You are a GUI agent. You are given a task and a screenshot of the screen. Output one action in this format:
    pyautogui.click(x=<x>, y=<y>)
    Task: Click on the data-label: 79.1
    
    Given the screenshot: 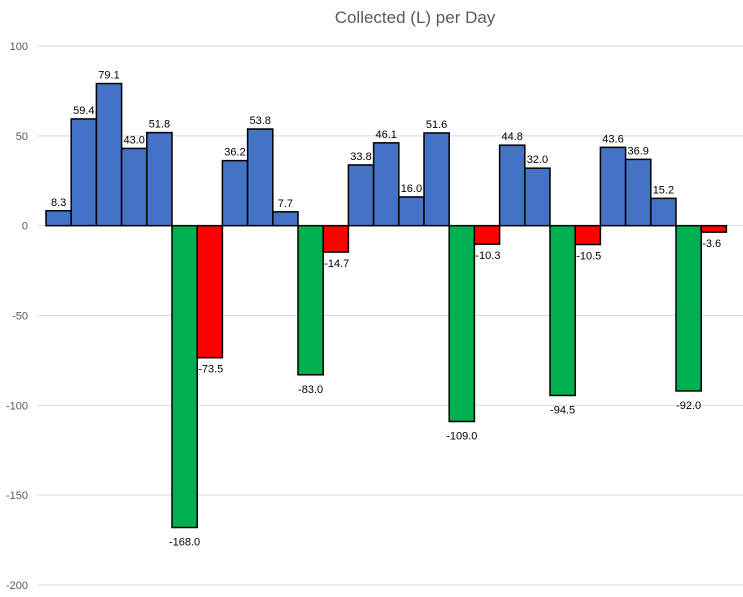 What is the action you would take?
    pyautogui.click(x=108, y=76)
    